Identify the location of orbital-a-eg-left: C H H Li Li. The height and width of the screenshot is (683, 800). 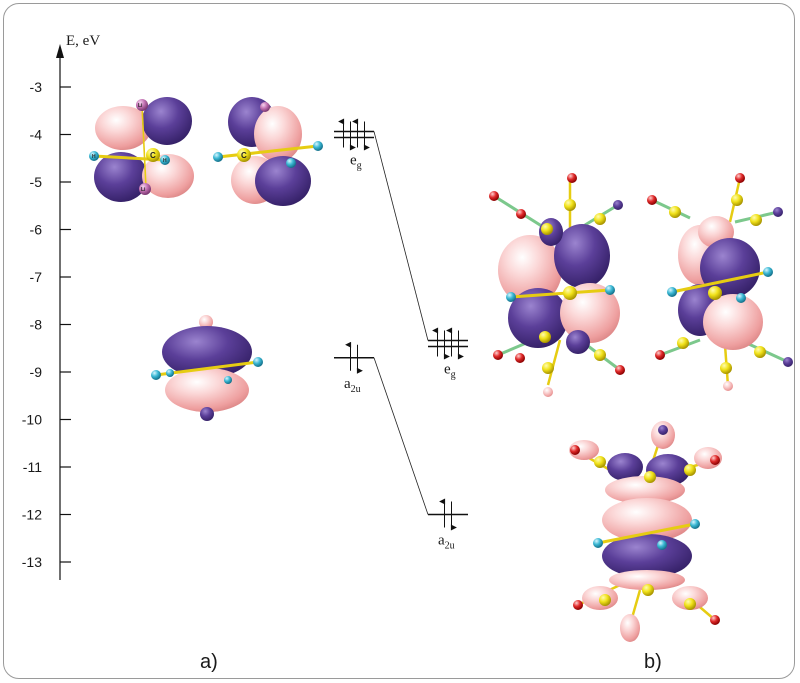
(141, 149).